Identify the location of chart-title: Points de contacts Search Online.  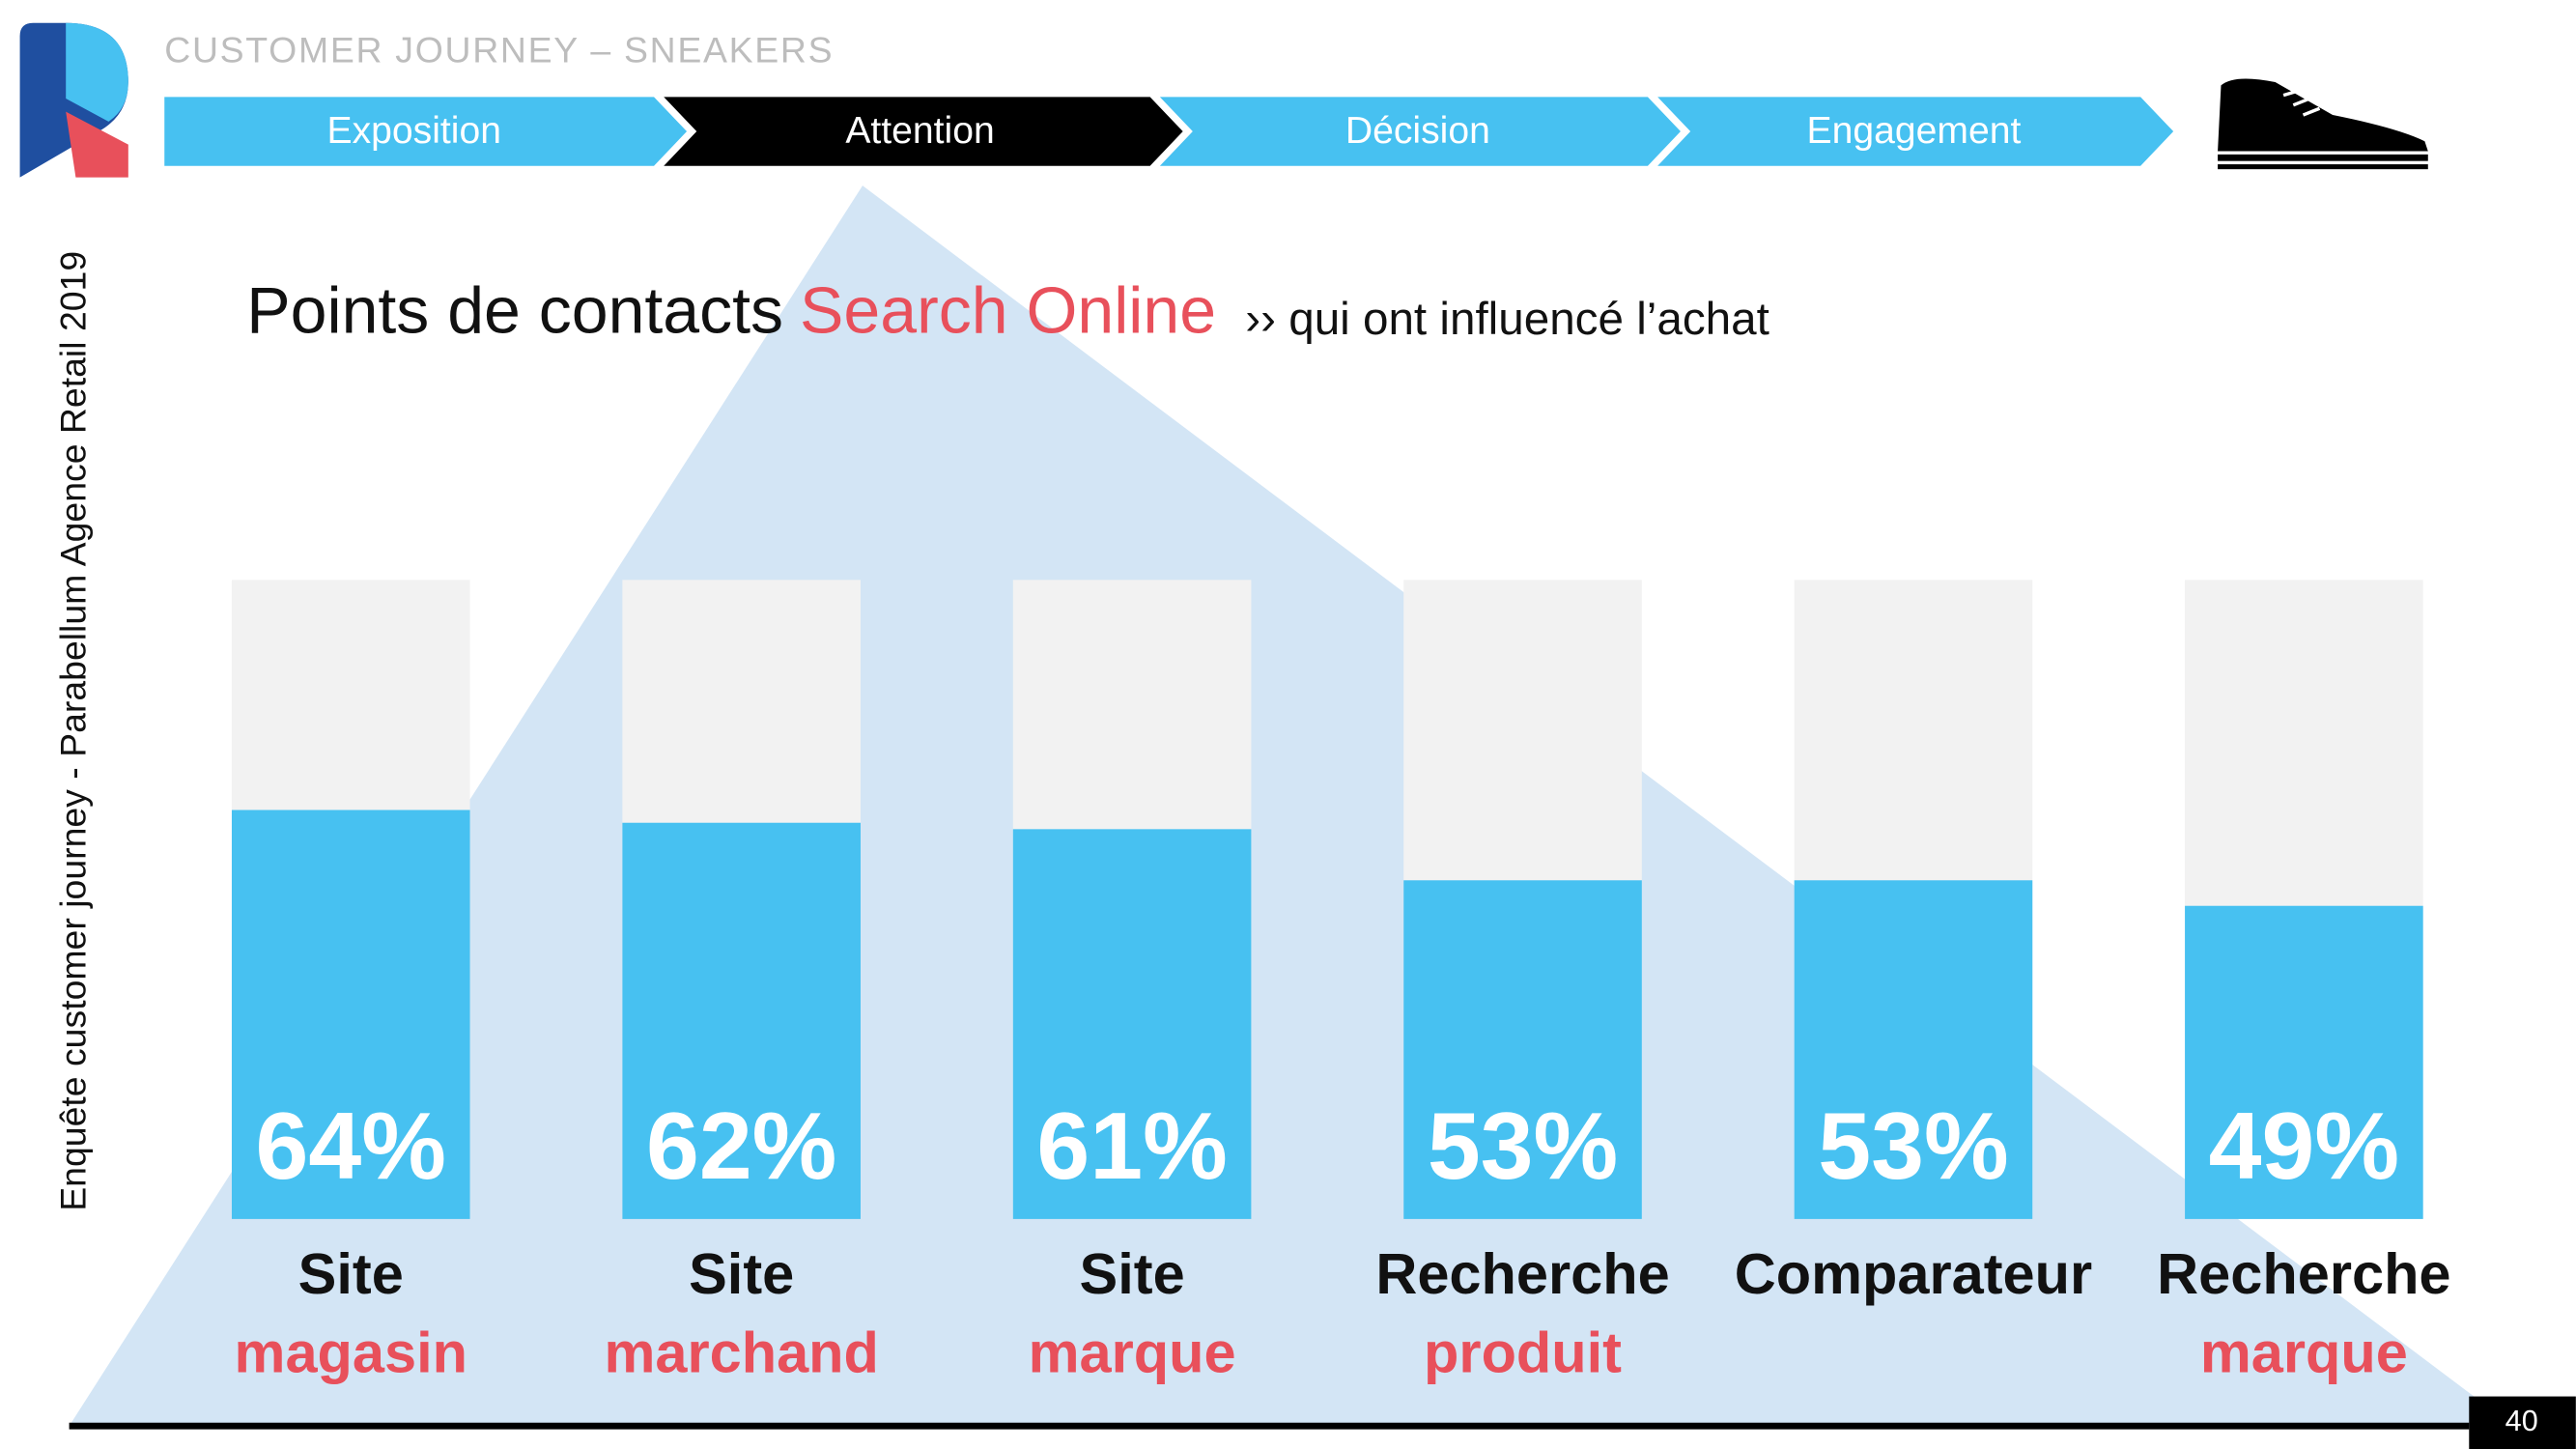
(731, 310).